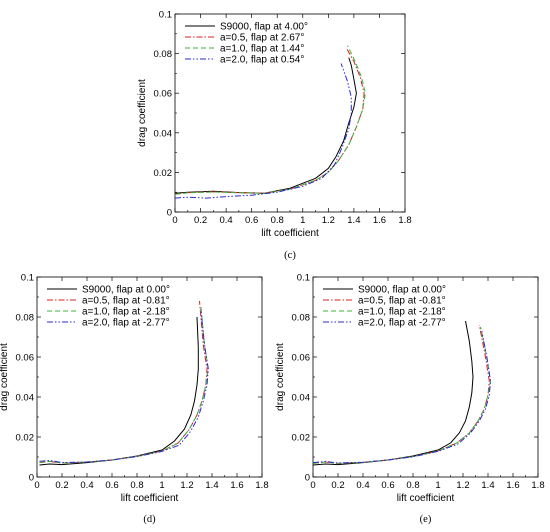 Image resolution: width=550 pixels, height=532 pixels. Describe the element at coordinates (264, 27) in the screenshot. I see `legend-entry-0: S9000, flap at 4.00°` at that location.